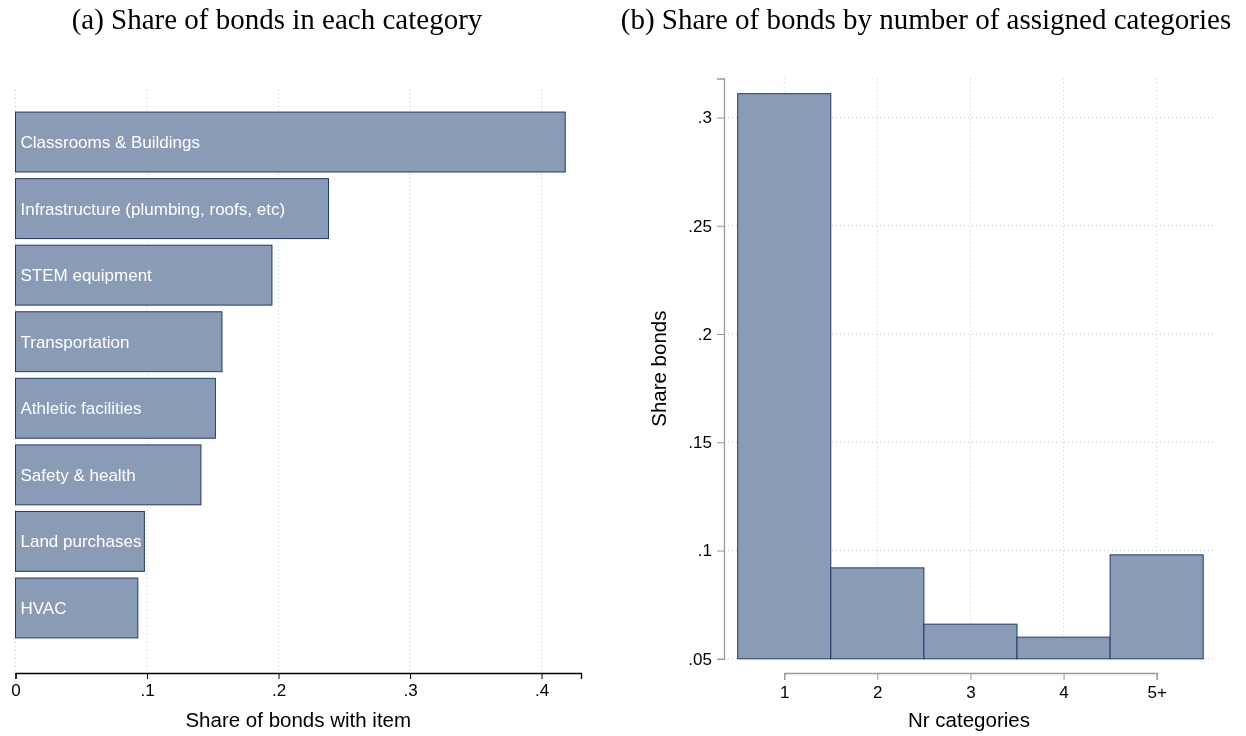 The height and width of the screenshot is (736, 1246). Describe the element at coordinates (704, 551) in the screenshot. I see `y-tick-label: .1` at that location.